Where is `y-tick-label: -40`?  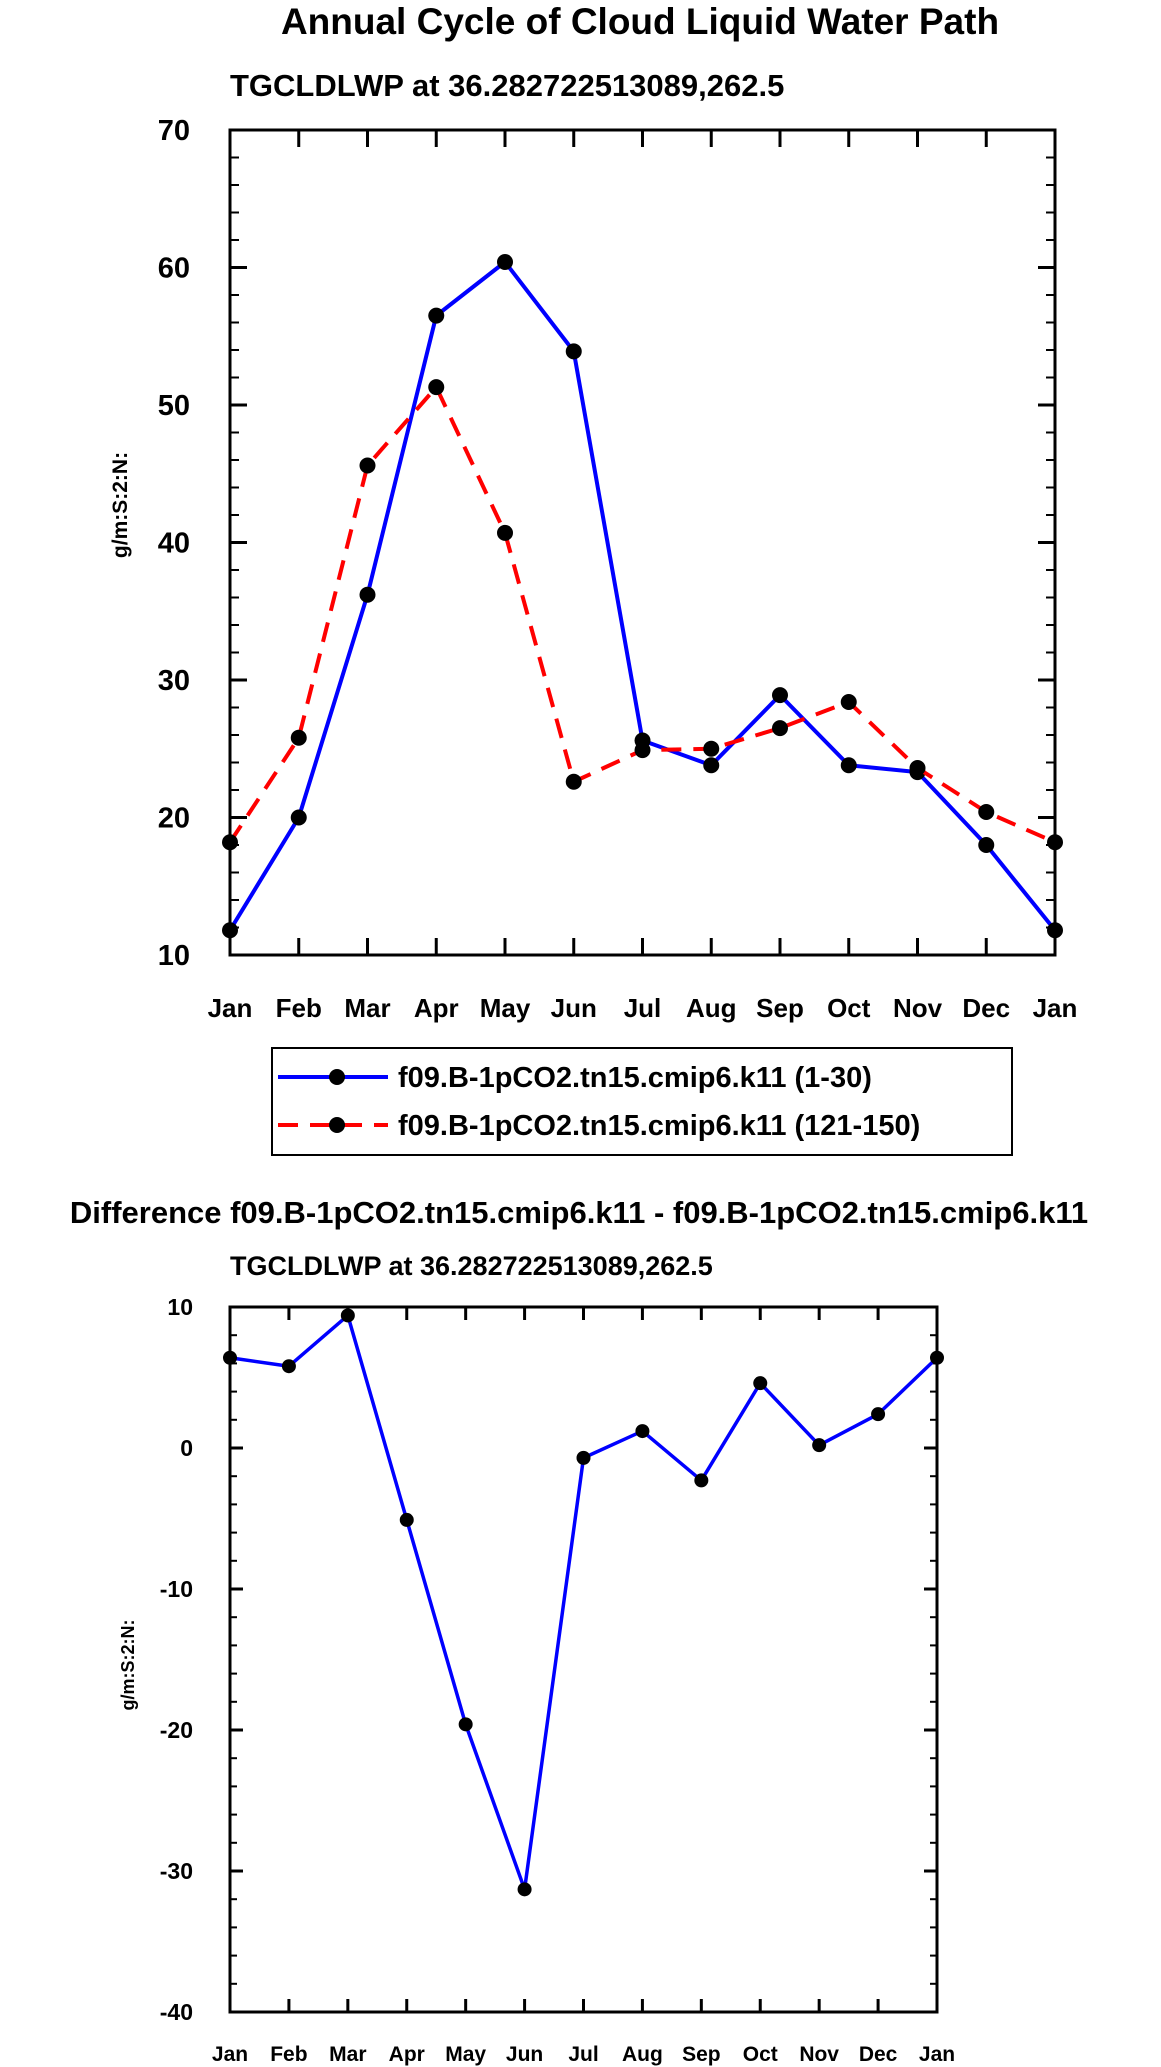 y-tick-label: -40 is located at coordinates (176, 2012).